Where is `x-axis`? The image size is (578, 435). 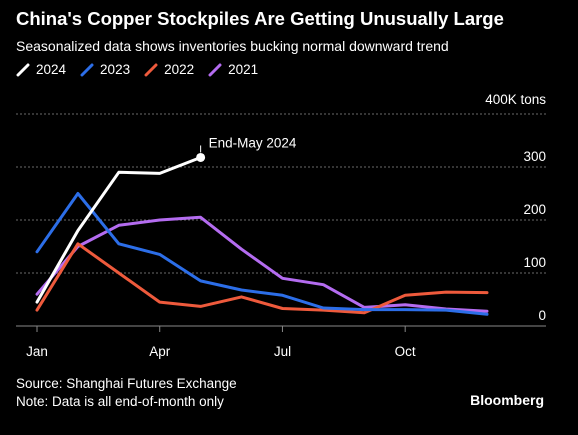 x-axis is located at coordinates (221, 329).